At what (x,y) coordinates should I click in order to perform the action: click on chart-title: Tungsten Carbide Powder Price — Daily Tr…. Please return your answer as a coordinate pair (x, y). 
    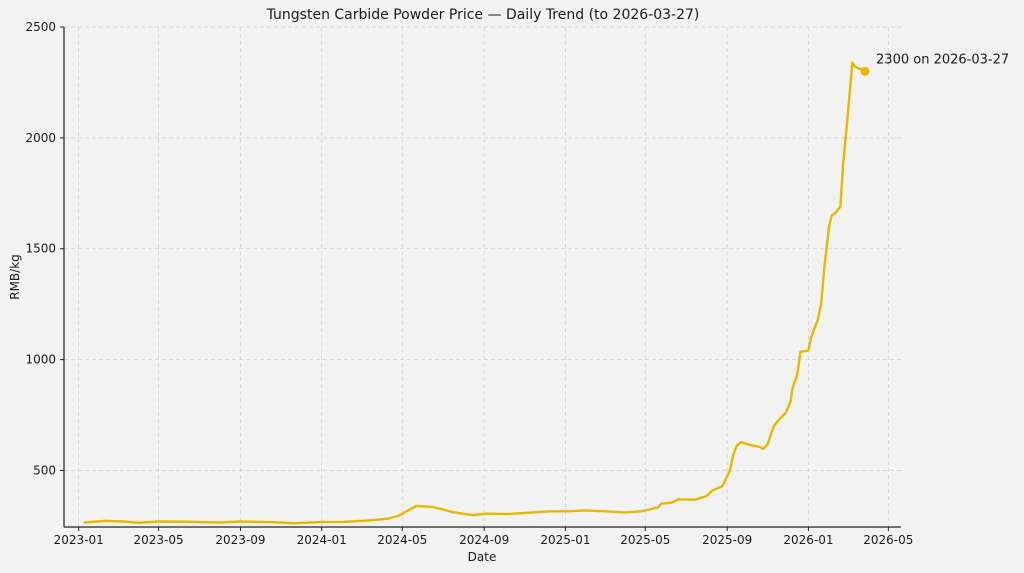
    Looking at the image, I should click on (483, 15).